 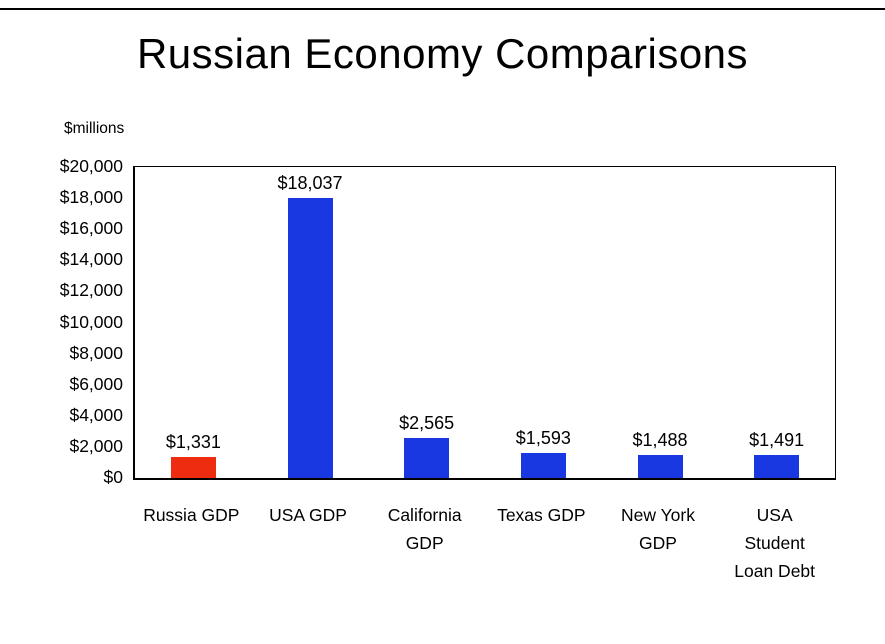 What do you see at coordinates (191, 515) in the screenshot?
I see `x-category-label: Russia GDP` at bounding box center [191, 515].